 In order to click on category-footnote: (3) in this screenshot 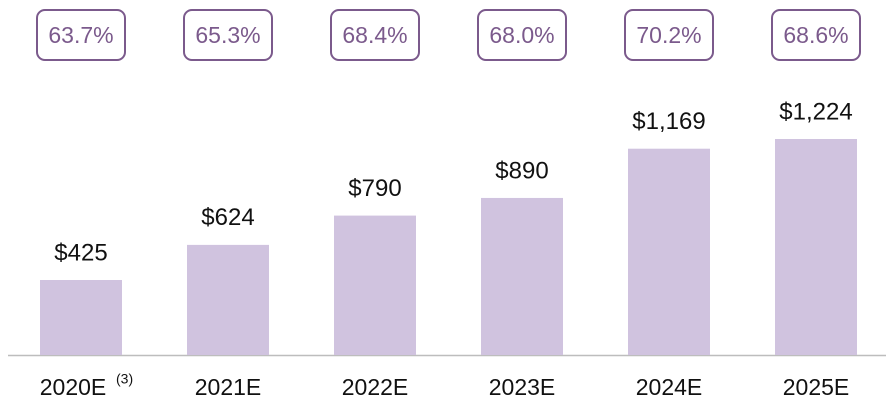, I will do `click(124, 379)`.